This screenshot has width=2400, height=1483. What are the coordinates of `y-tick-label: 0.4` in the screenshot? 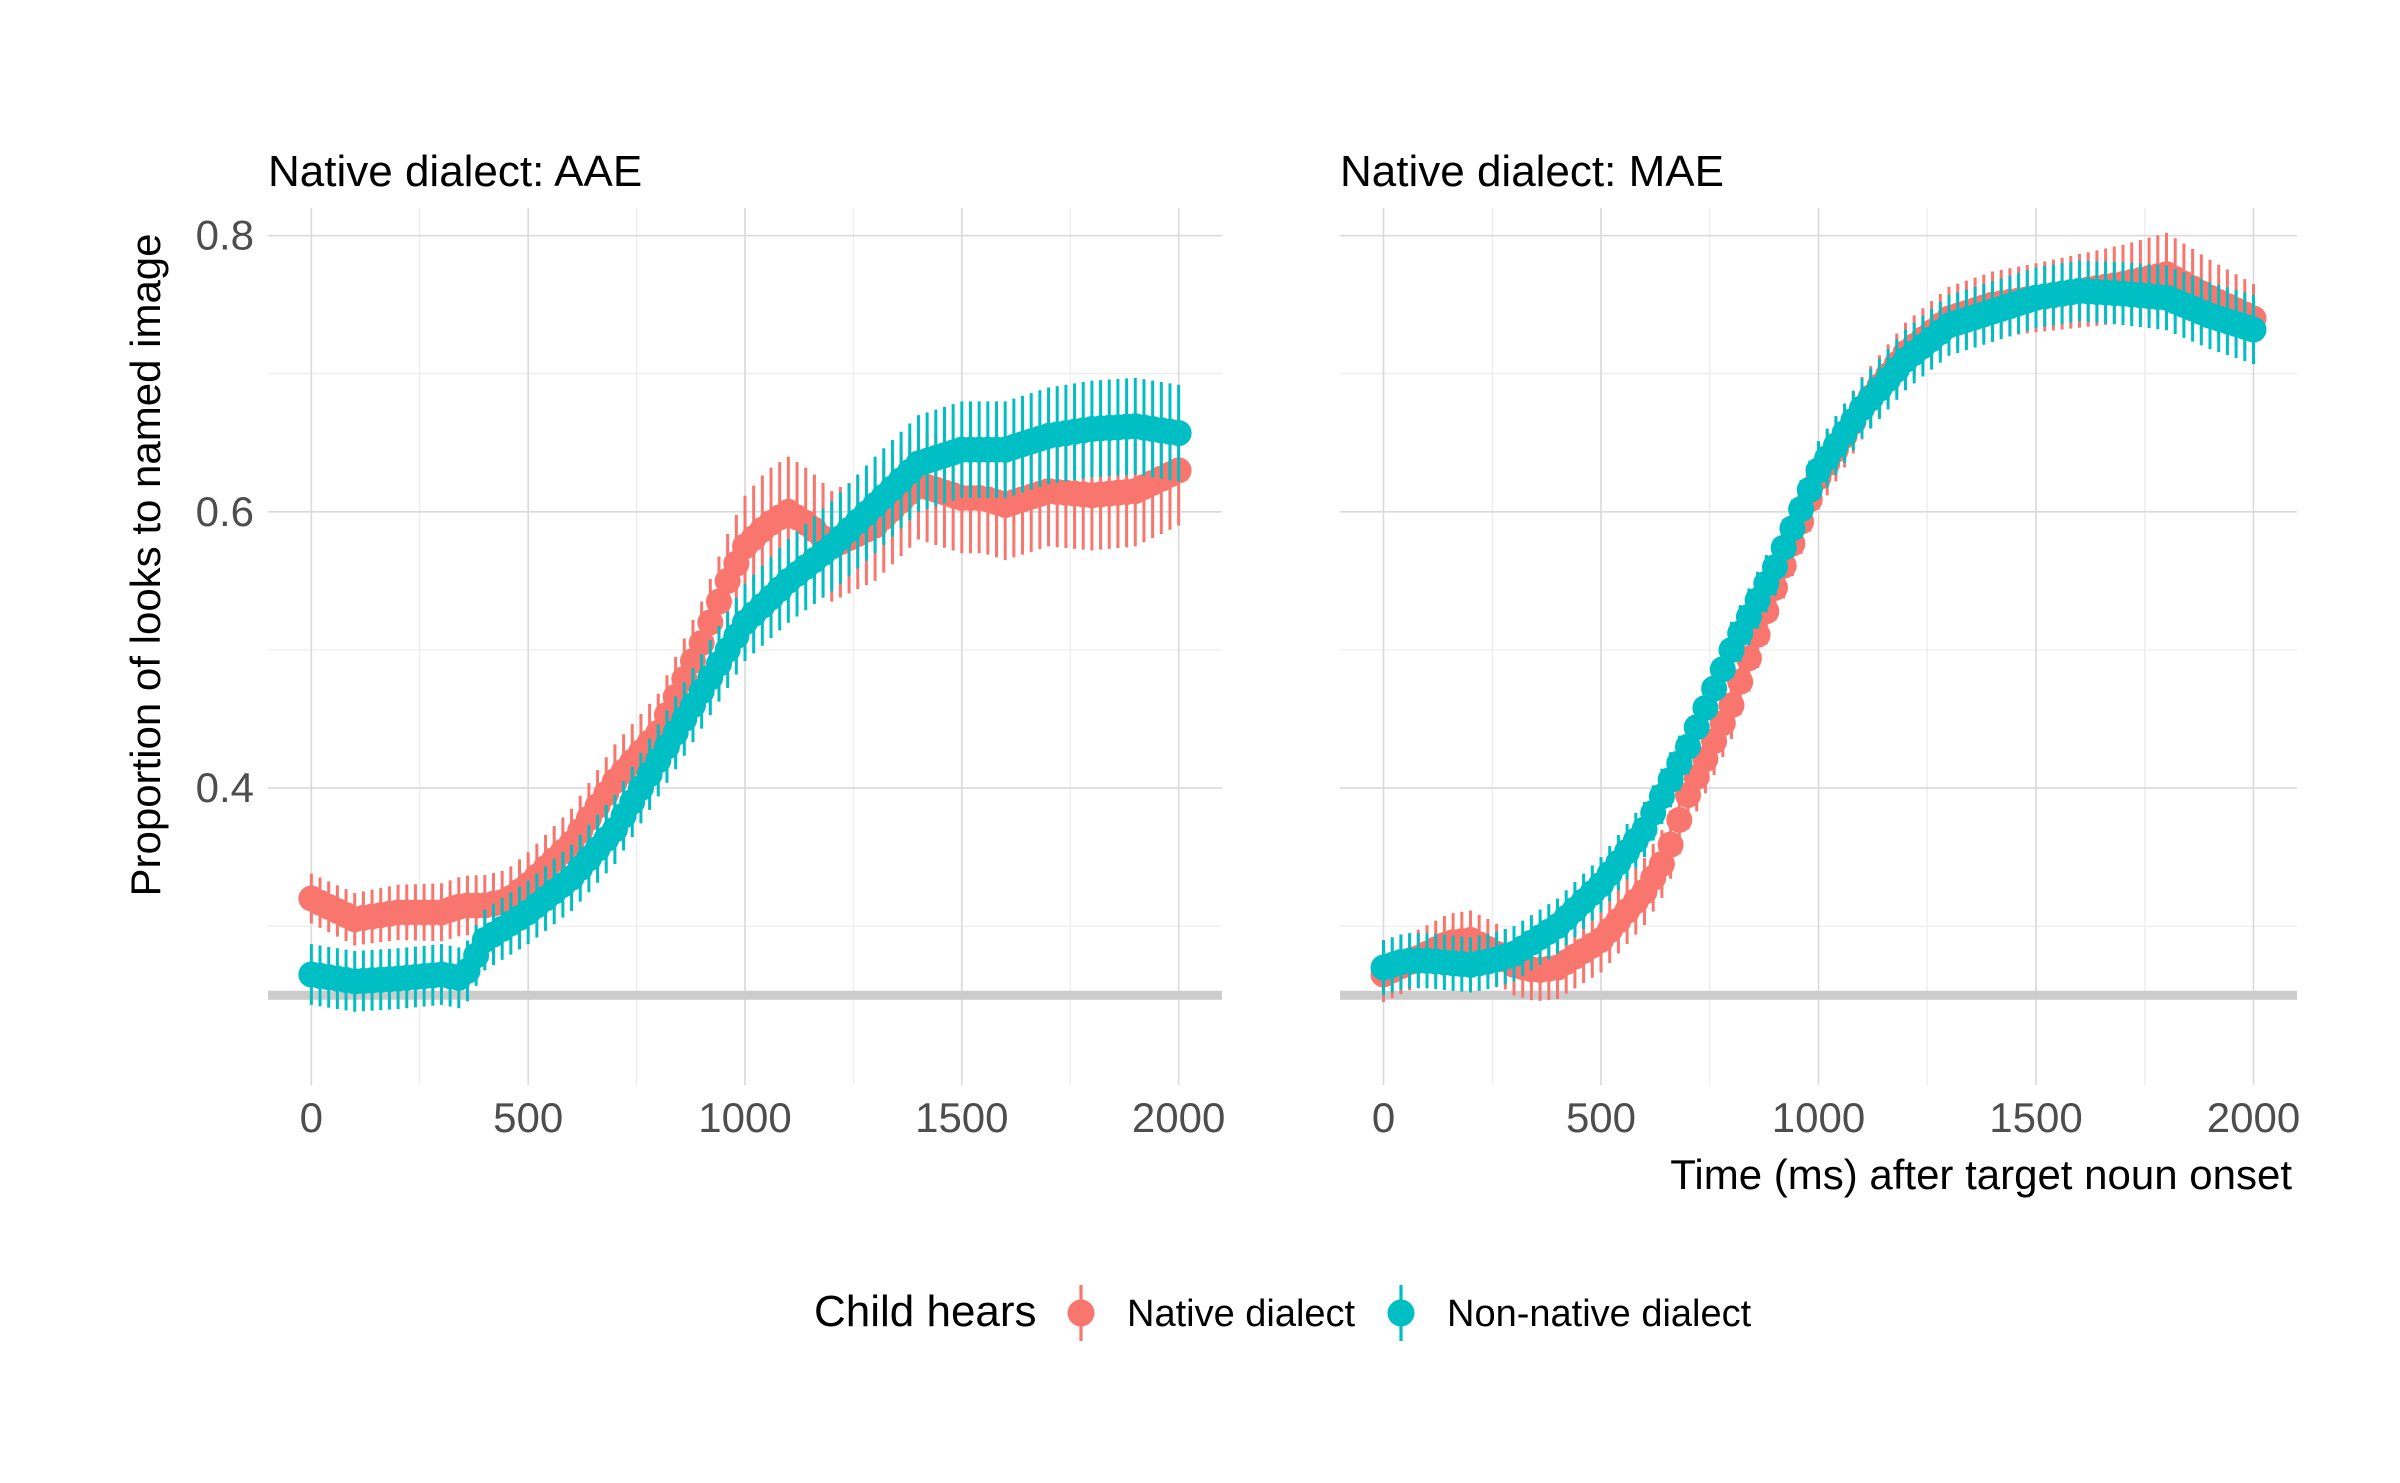 It's located at (225, 787).